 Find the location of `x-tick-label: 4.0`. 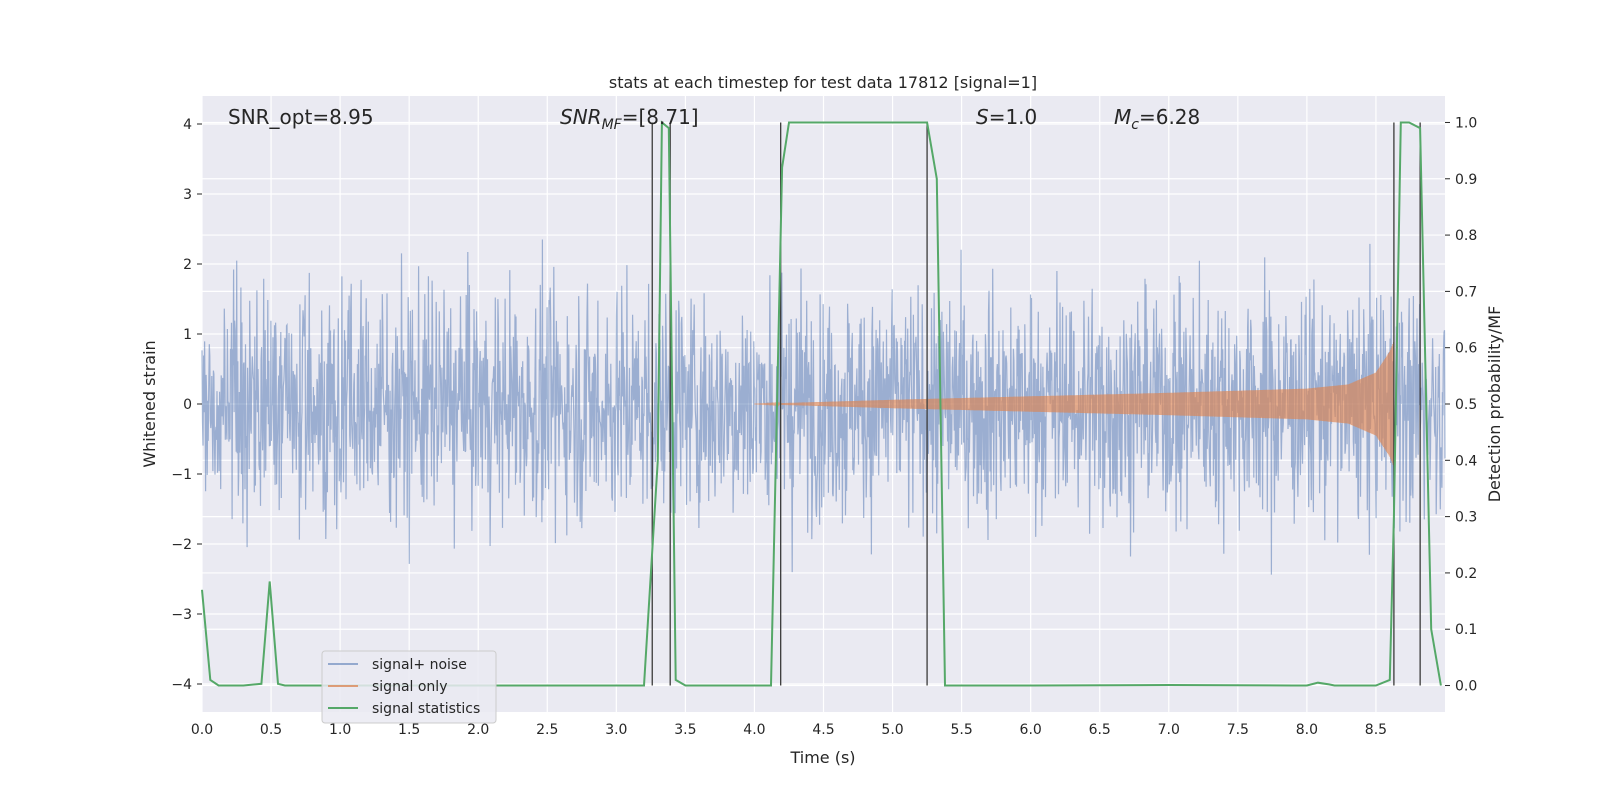

x-tick-label: 4.0 is located at coordinates (754, 730).